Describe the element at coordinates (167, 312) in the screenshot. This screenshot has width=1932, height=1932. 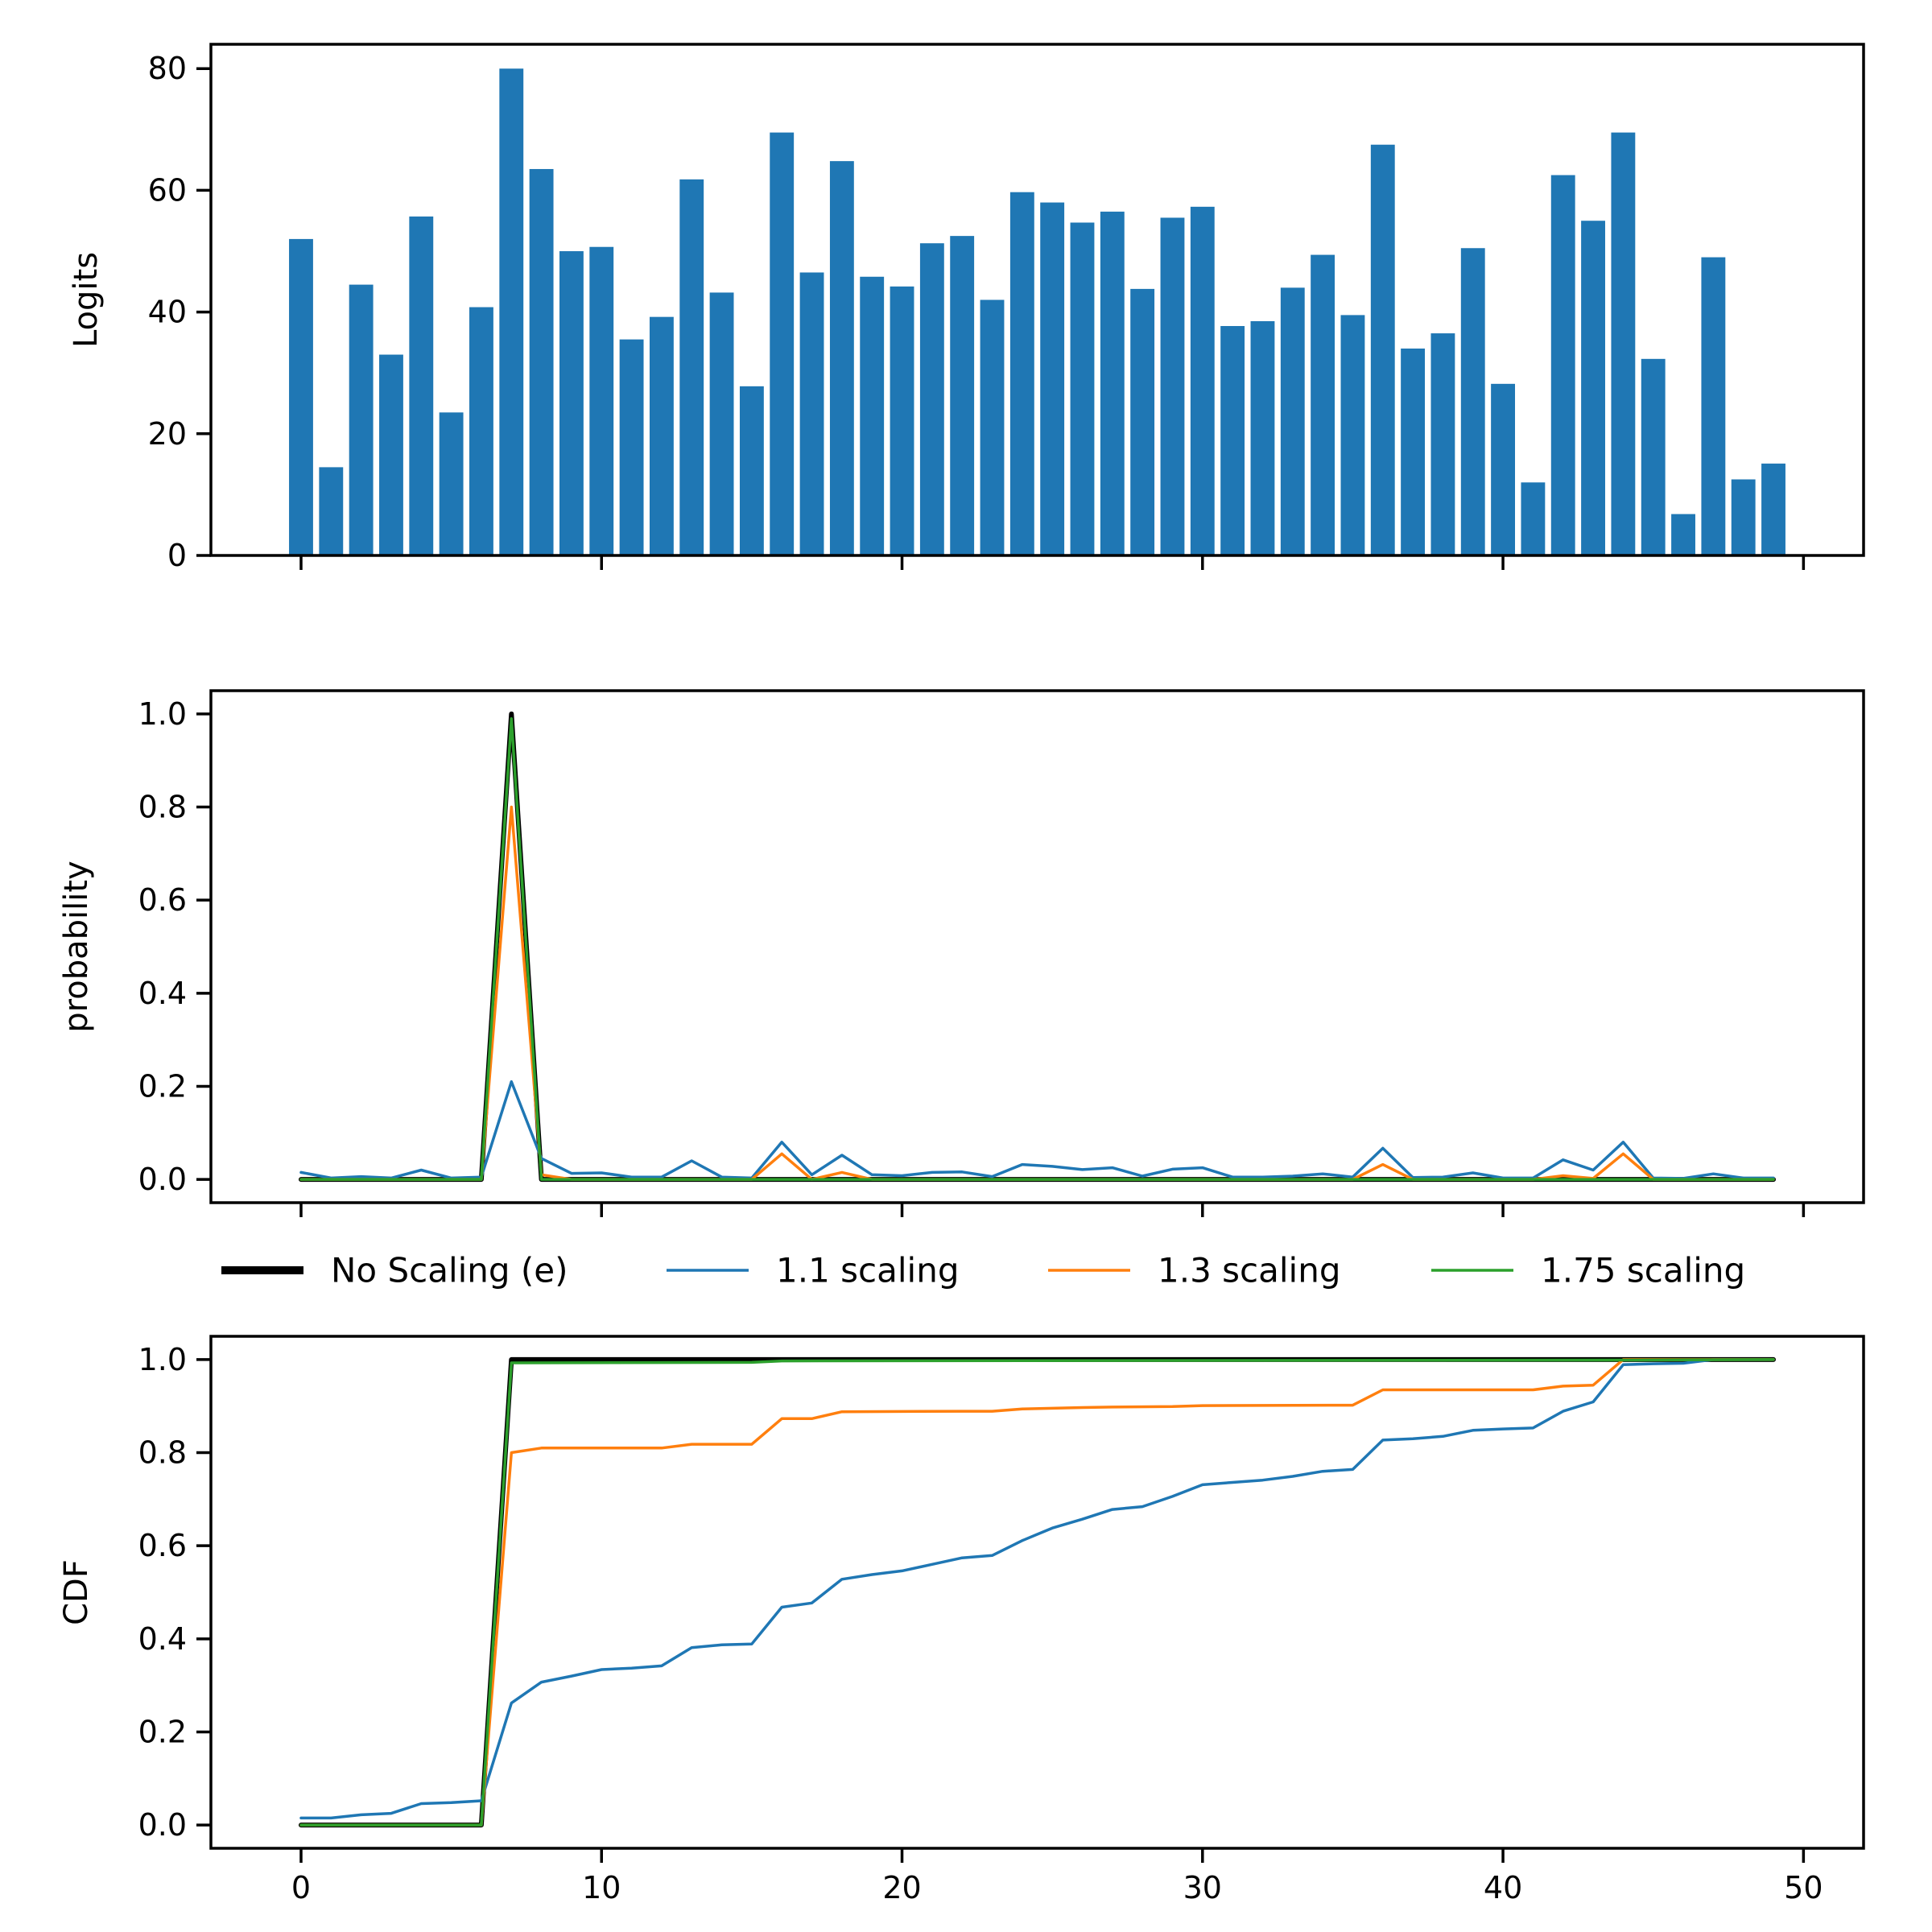
I see `y-tick-label: 40` at that location.